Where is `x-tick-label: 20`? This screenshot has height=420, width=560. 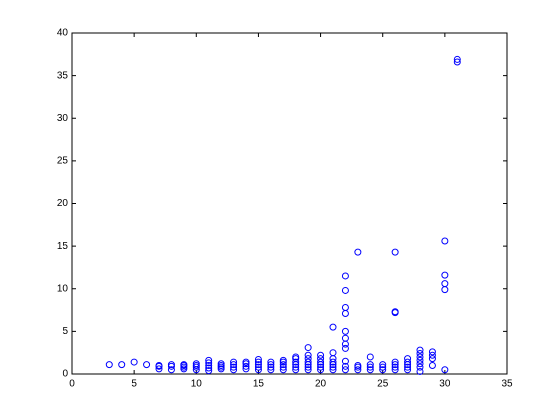 x-tick-label: 20 is located at coordinates (321, 384).